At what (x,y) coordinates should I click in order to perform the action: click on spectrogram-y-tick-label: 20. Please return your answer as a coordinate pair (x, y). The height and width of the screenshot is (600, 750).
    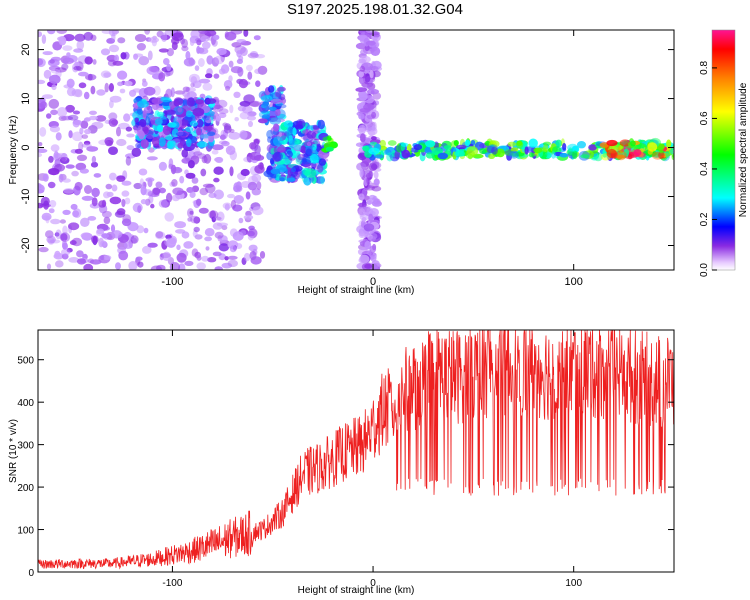
    Looking at the image, I should click on (26, 49).